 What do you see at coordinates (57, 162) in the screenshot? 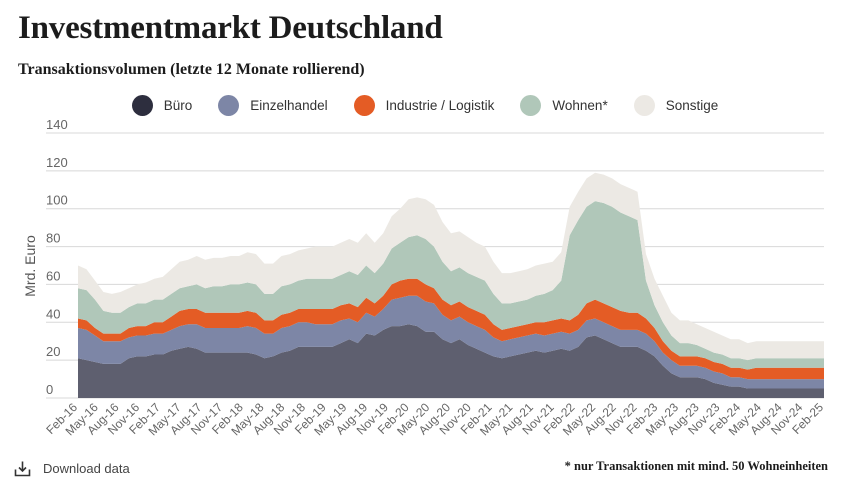
I see `y-tick-label-120: 120` at bounding box center [57, 162].